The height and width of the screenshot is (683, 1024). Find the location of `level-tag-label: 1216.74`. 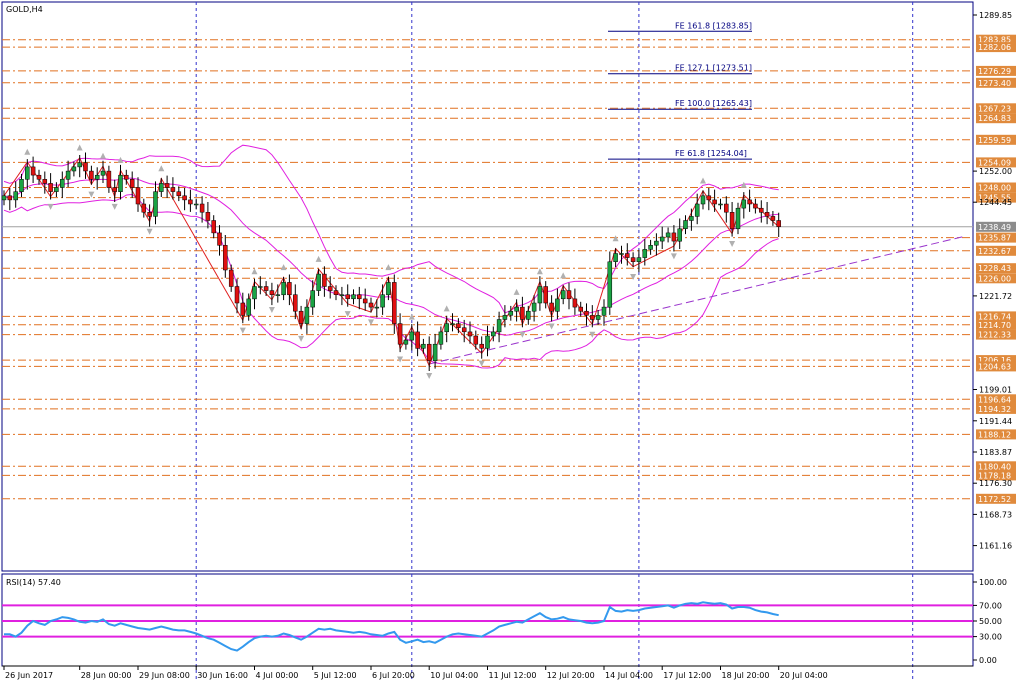

level-tag-label: 1216.74 is located at coordinates (994, 316).